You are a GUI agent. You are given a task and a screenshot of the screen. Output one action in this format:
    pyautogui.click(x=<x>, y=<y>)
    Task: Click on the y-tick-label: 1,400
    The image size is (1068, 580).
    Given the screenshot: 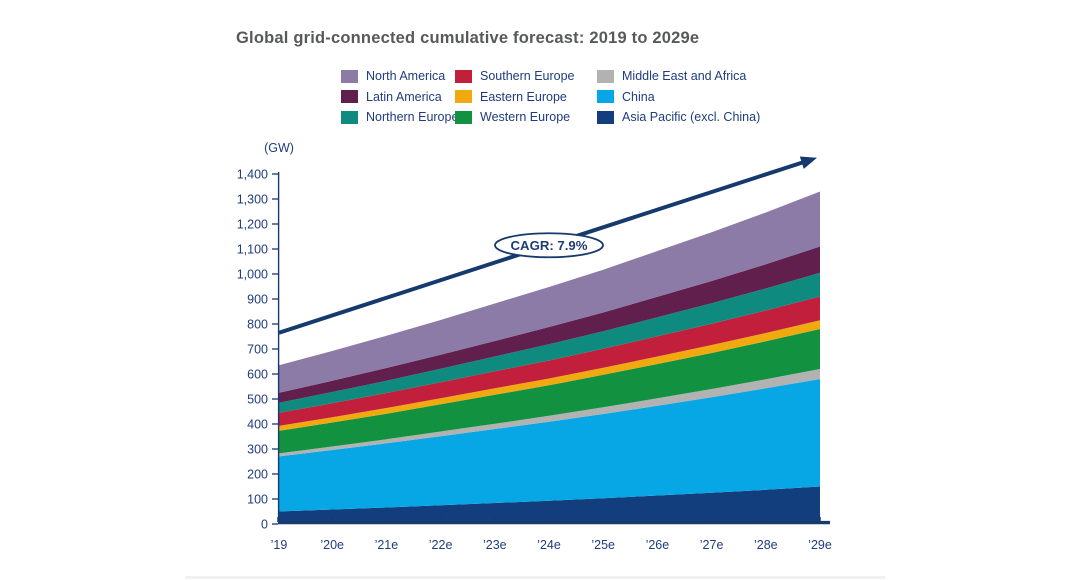 What is the action you would take?
    pyautogui.click(x=252, y=174)
    